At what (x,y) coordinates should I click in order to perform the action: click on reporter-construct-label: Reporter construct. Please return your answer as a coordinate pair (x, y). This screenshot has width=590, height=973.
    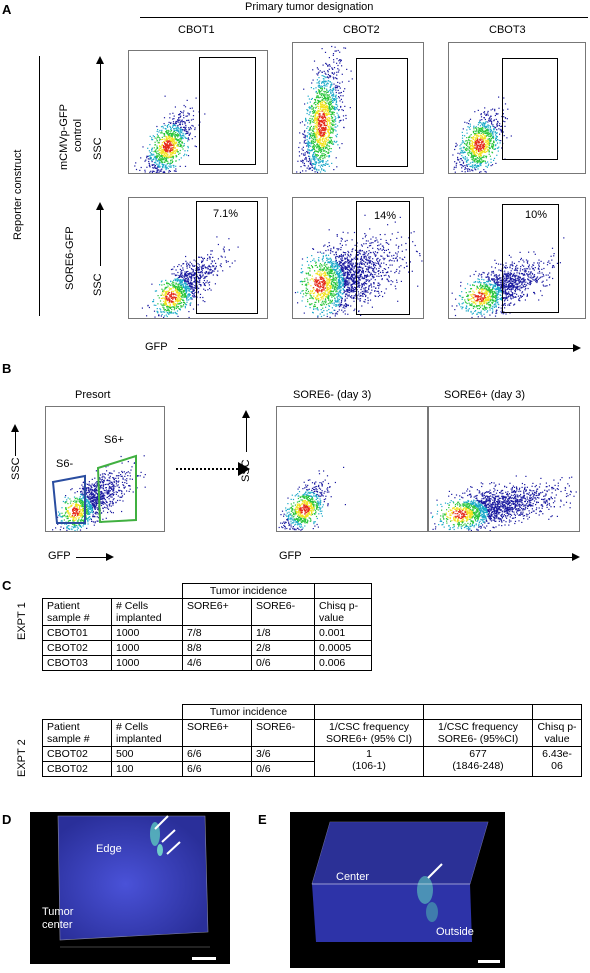
    Looking at the image, I should click on (18, 194).